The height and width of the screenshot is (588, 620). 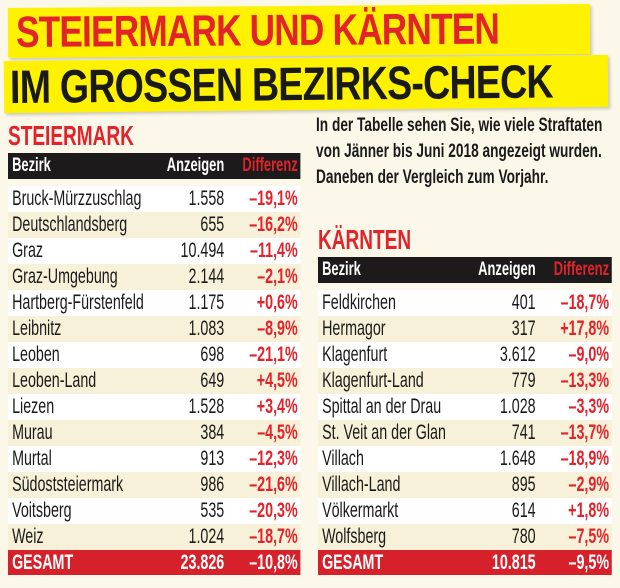 I want to click on district-name: Feldkirchen, so click(x=359, y=302).